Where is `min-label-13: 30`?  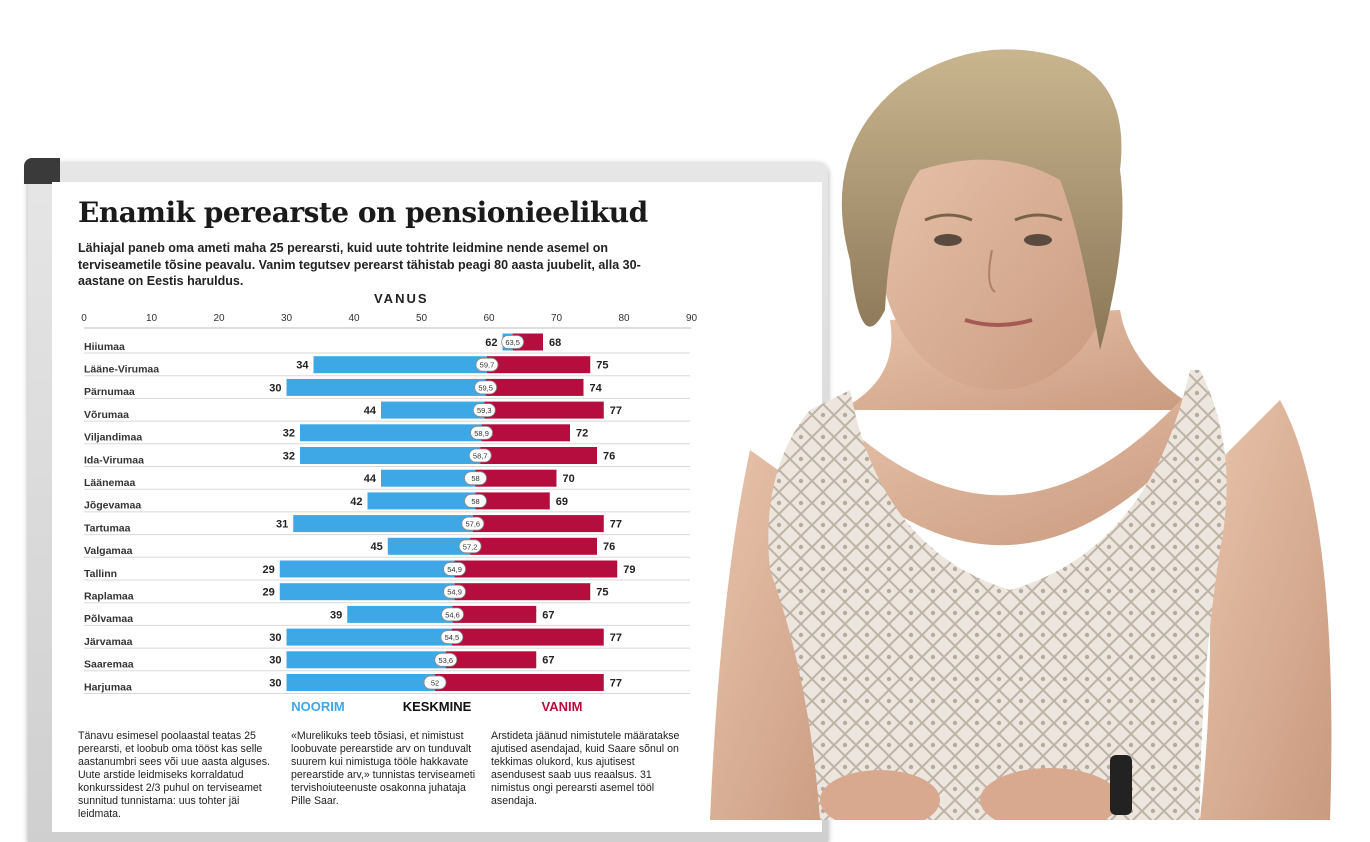
min-label-13: 30 is located at coordinates (275, 638).